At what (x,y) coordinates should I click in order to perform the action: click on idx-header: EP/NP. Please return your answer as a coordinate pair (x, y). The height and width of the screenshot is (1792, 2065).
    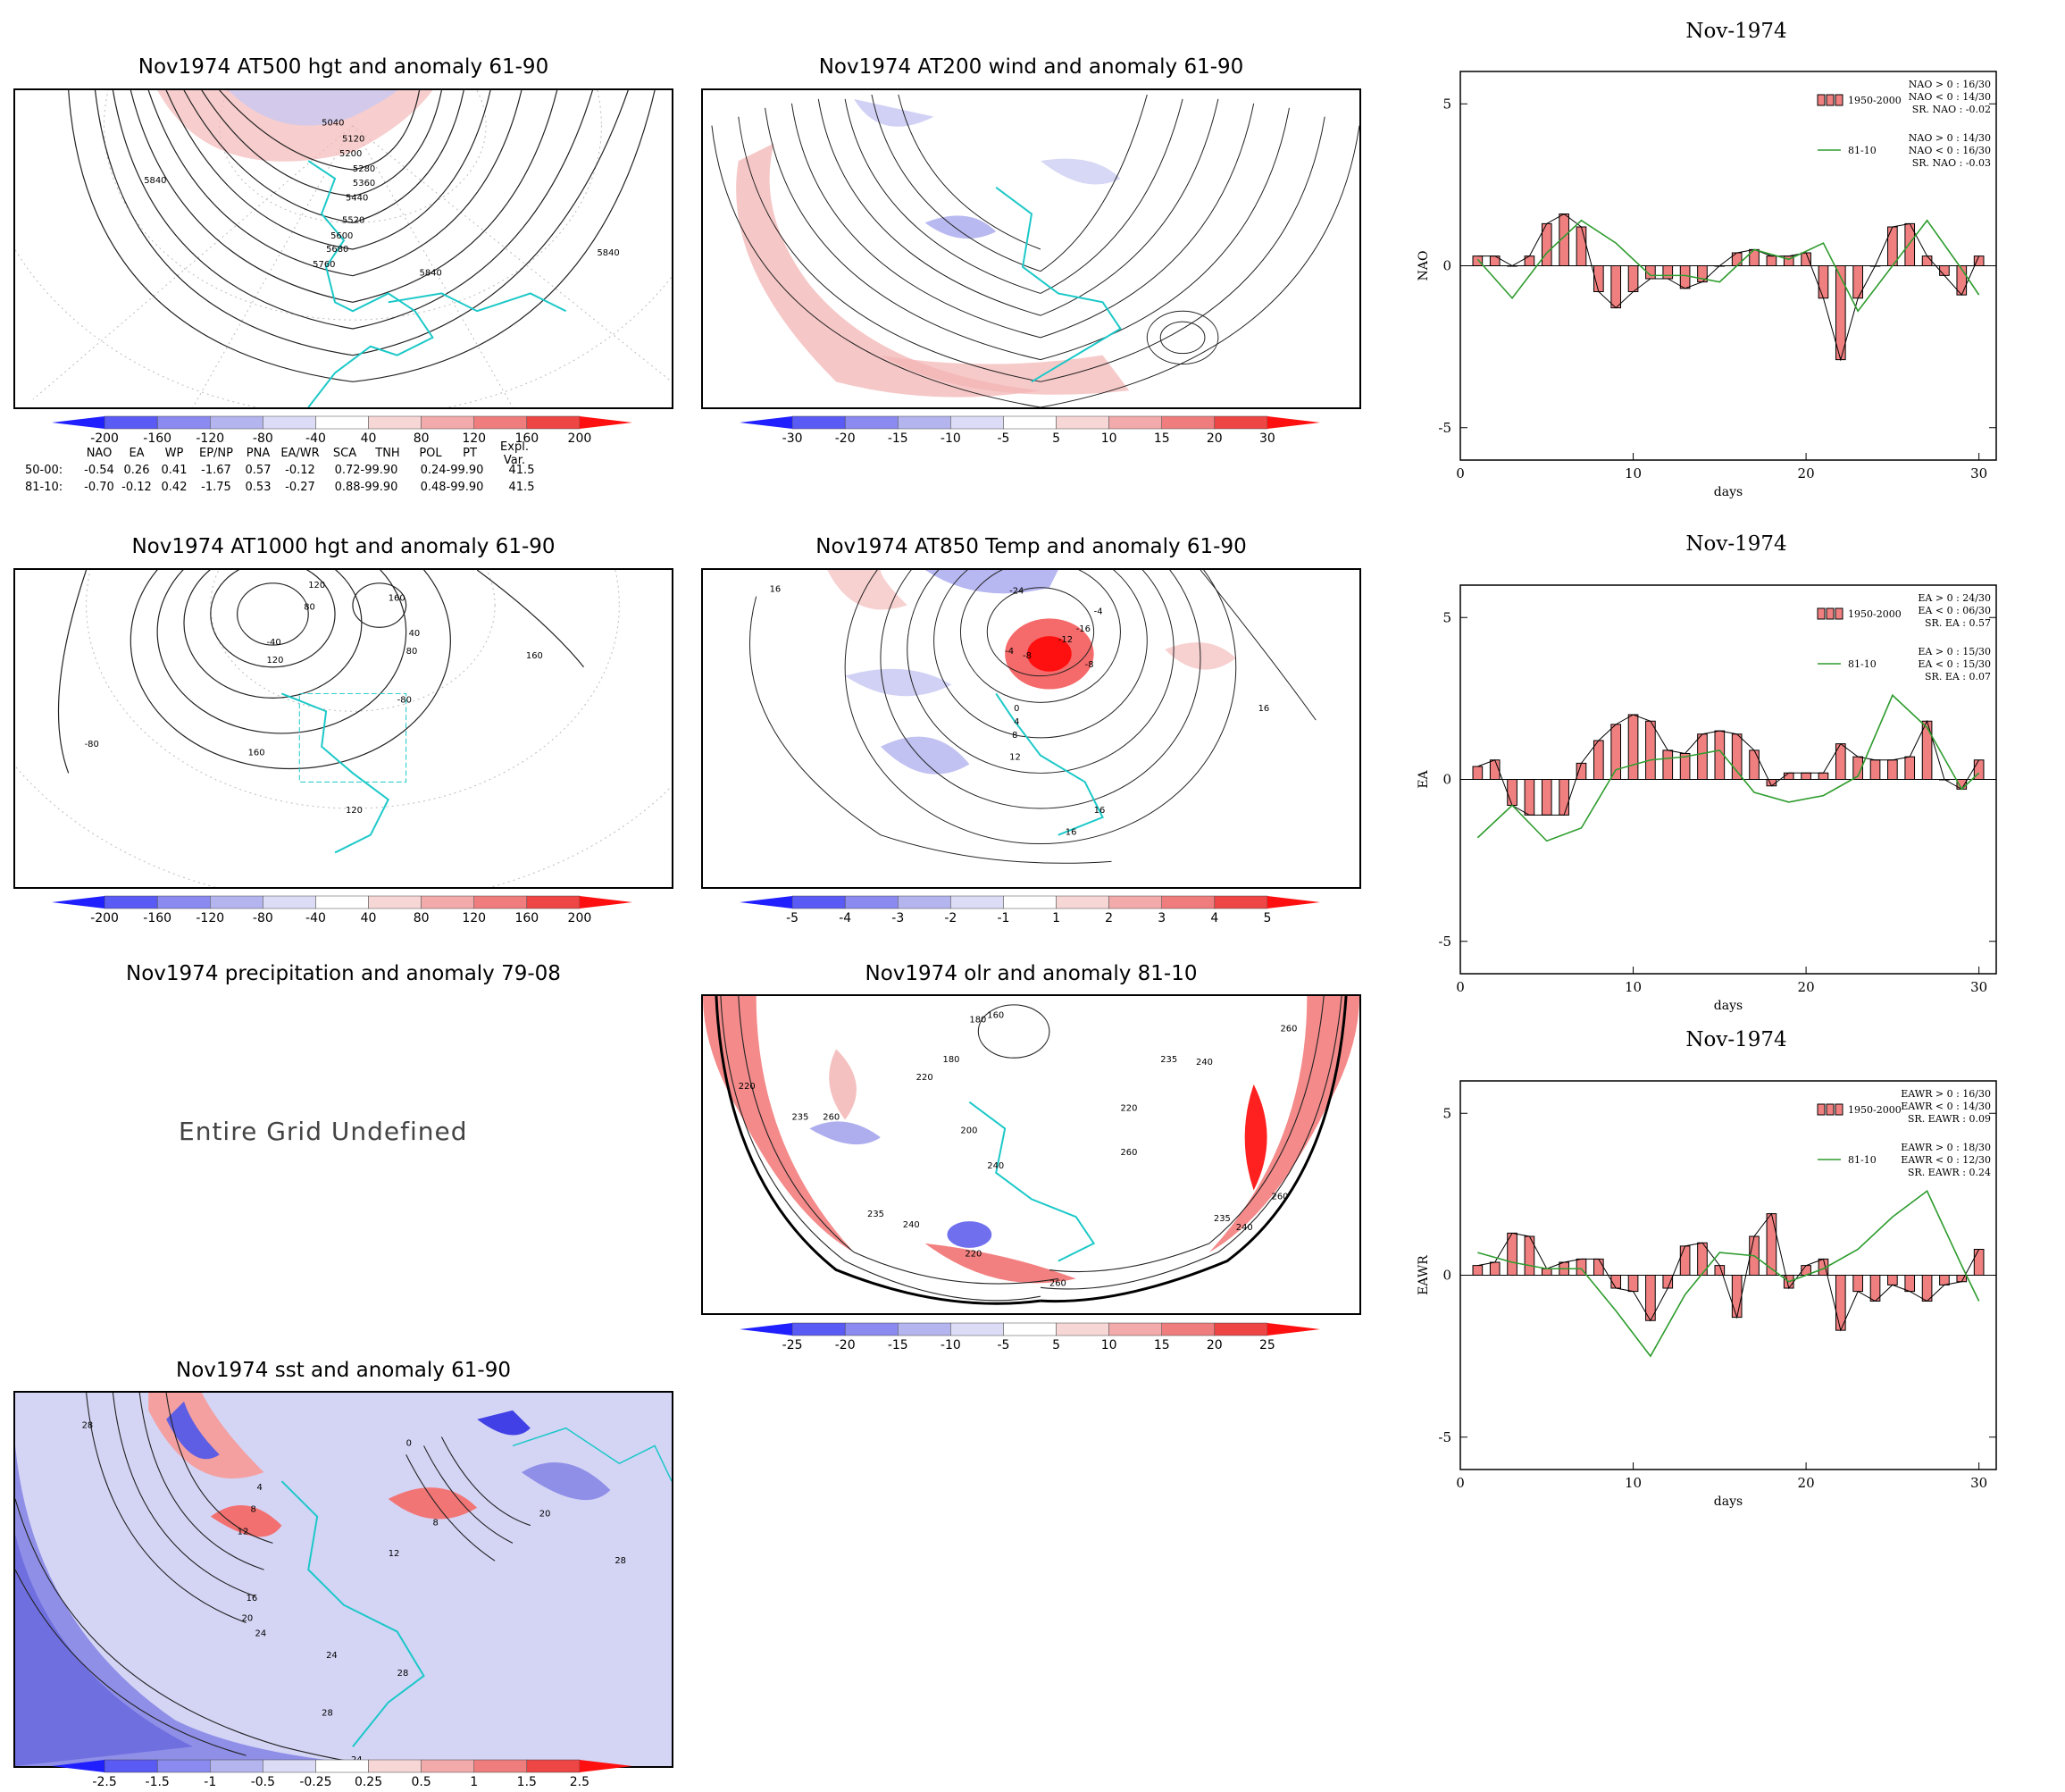
    Looking at the image, I should click on (216, 453).